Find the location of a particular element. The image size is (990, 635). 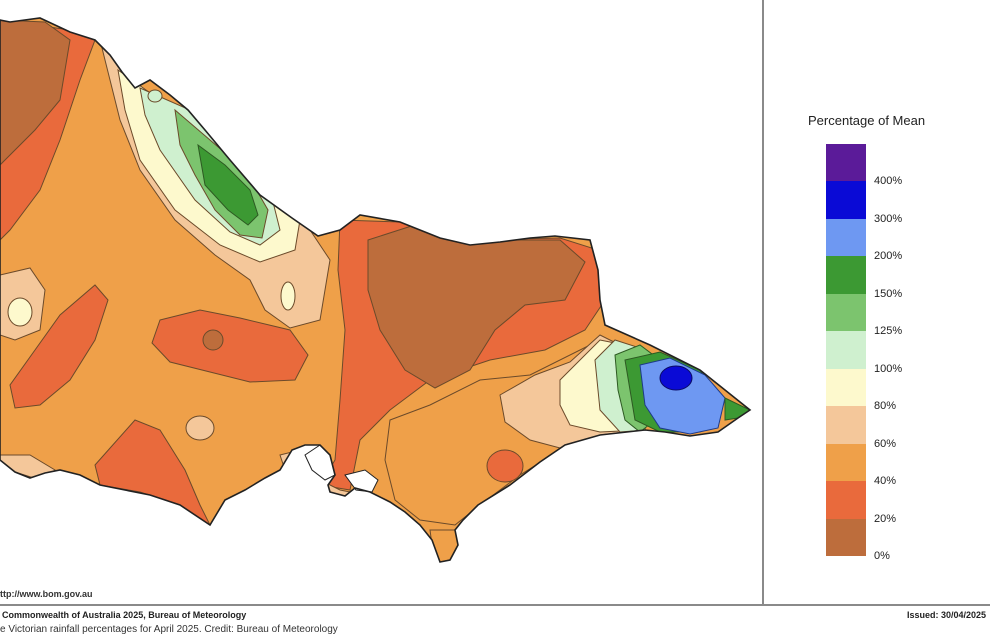

legend-label: 400% is located at coordinates (888, 181).